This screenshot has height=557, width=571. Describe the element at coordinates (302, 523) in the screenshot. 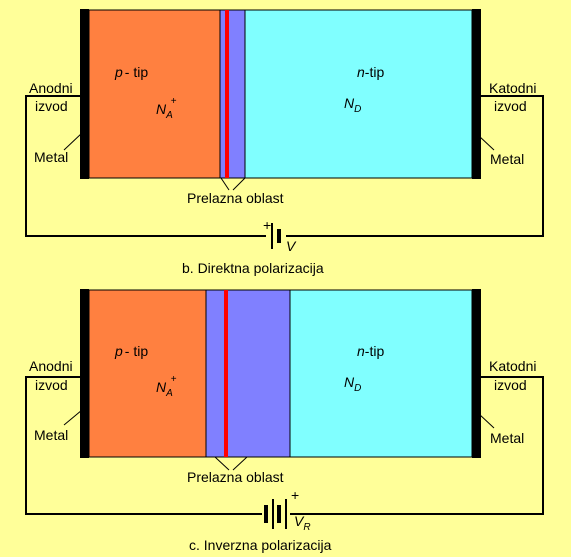

I see `battery-voltage-label: VR` at that location.